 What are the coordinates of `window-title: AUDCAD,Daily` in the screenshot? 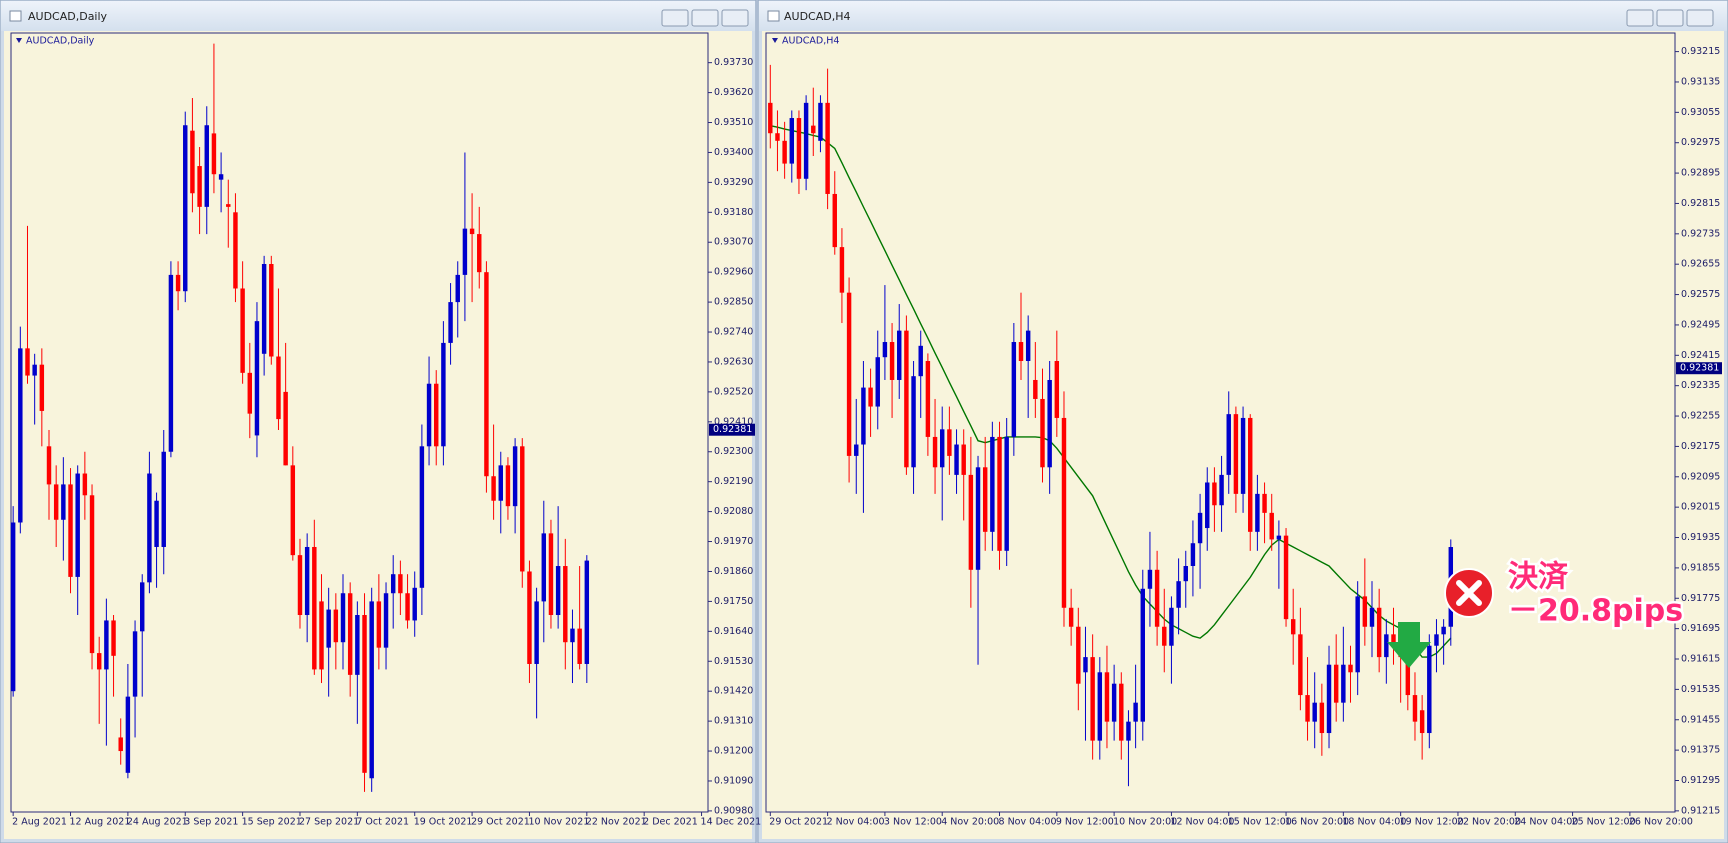 It's located at (68, 16).